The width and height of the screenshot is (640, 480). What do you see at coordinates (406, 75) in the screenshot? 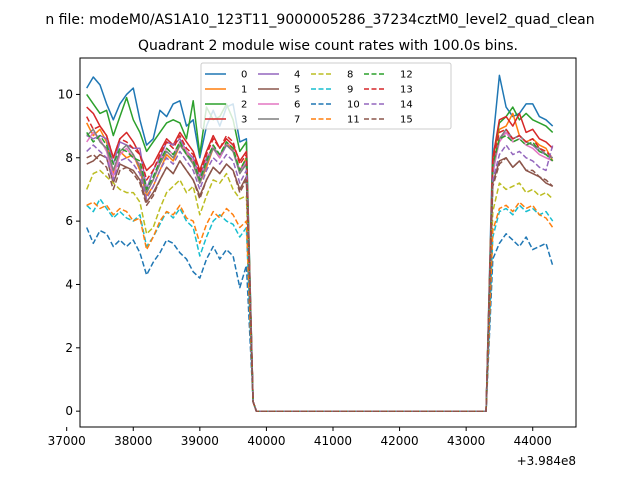
I see `legend-label-12: 12` at bounding box center [406, 75].